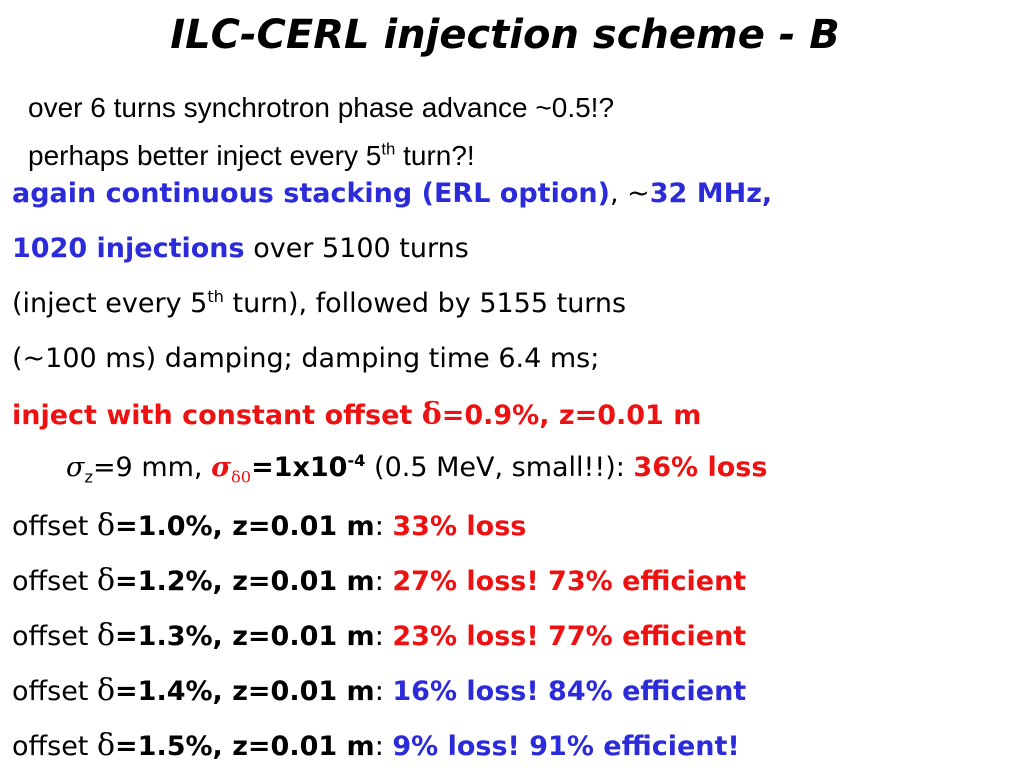 Image resolution: width=1024 pixels, height=768 pixels. Describe the element at coordinates (311, 193) in the screenshot. I see `stacking-text: again continuous stacking (ERL option)` at that location.